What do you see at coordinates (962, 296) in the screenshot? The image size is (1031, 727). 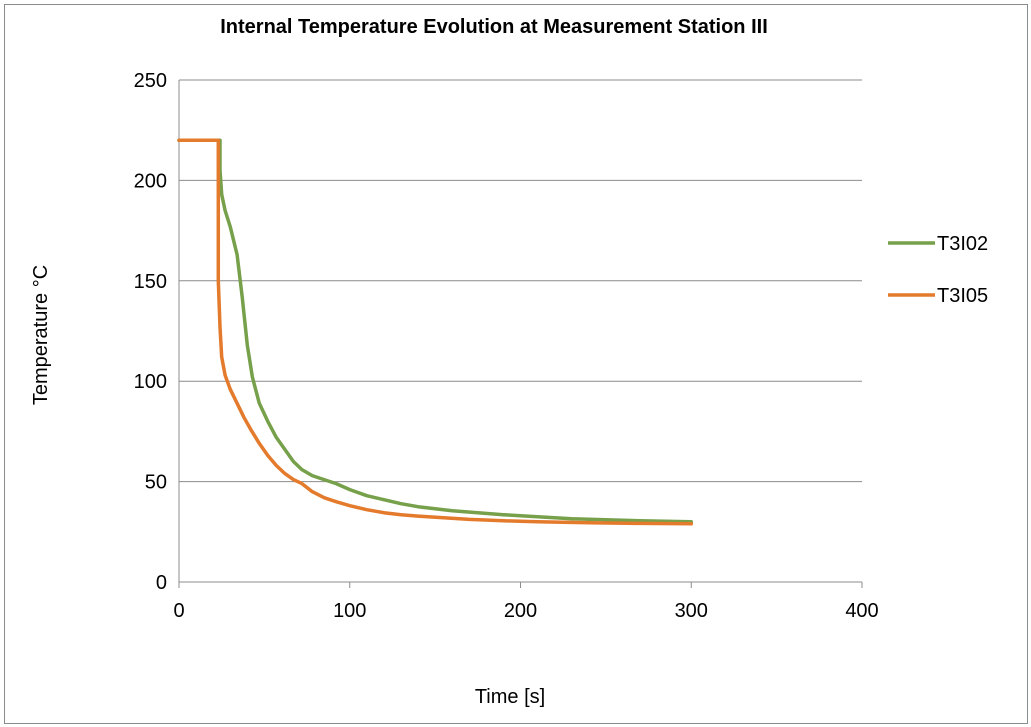 I see `legend-label: T3I05` at bounding box center [962, 296].